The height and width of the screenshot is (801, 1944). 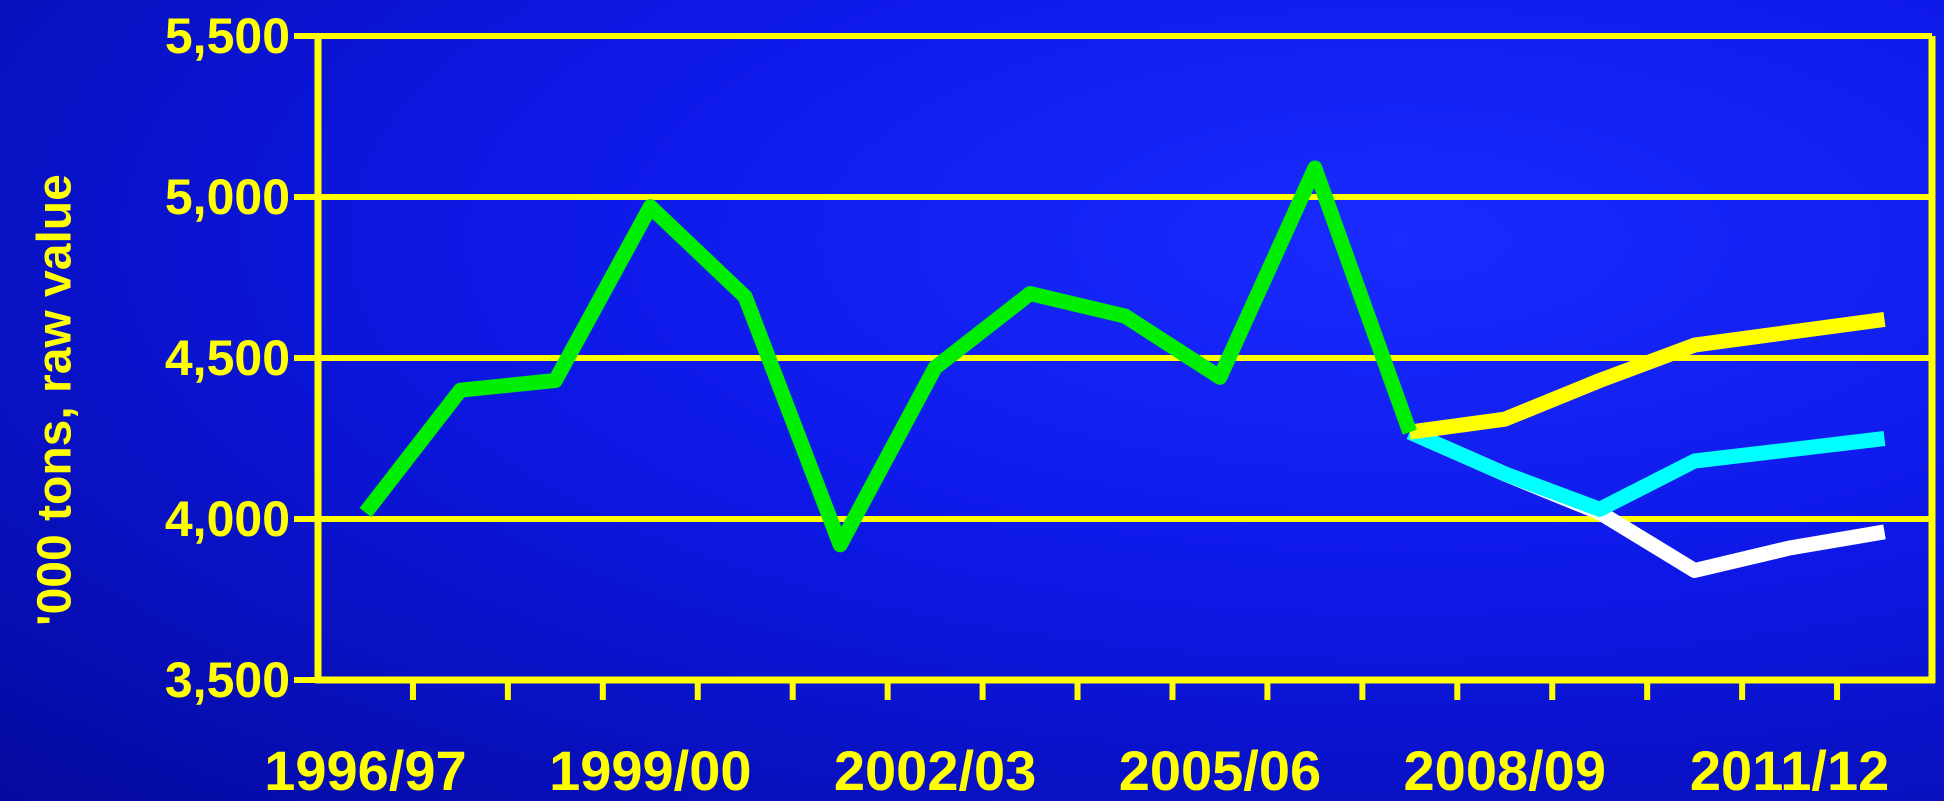 I want to click on x-tick-label: 2011/12, so click(x=1789, y=770).